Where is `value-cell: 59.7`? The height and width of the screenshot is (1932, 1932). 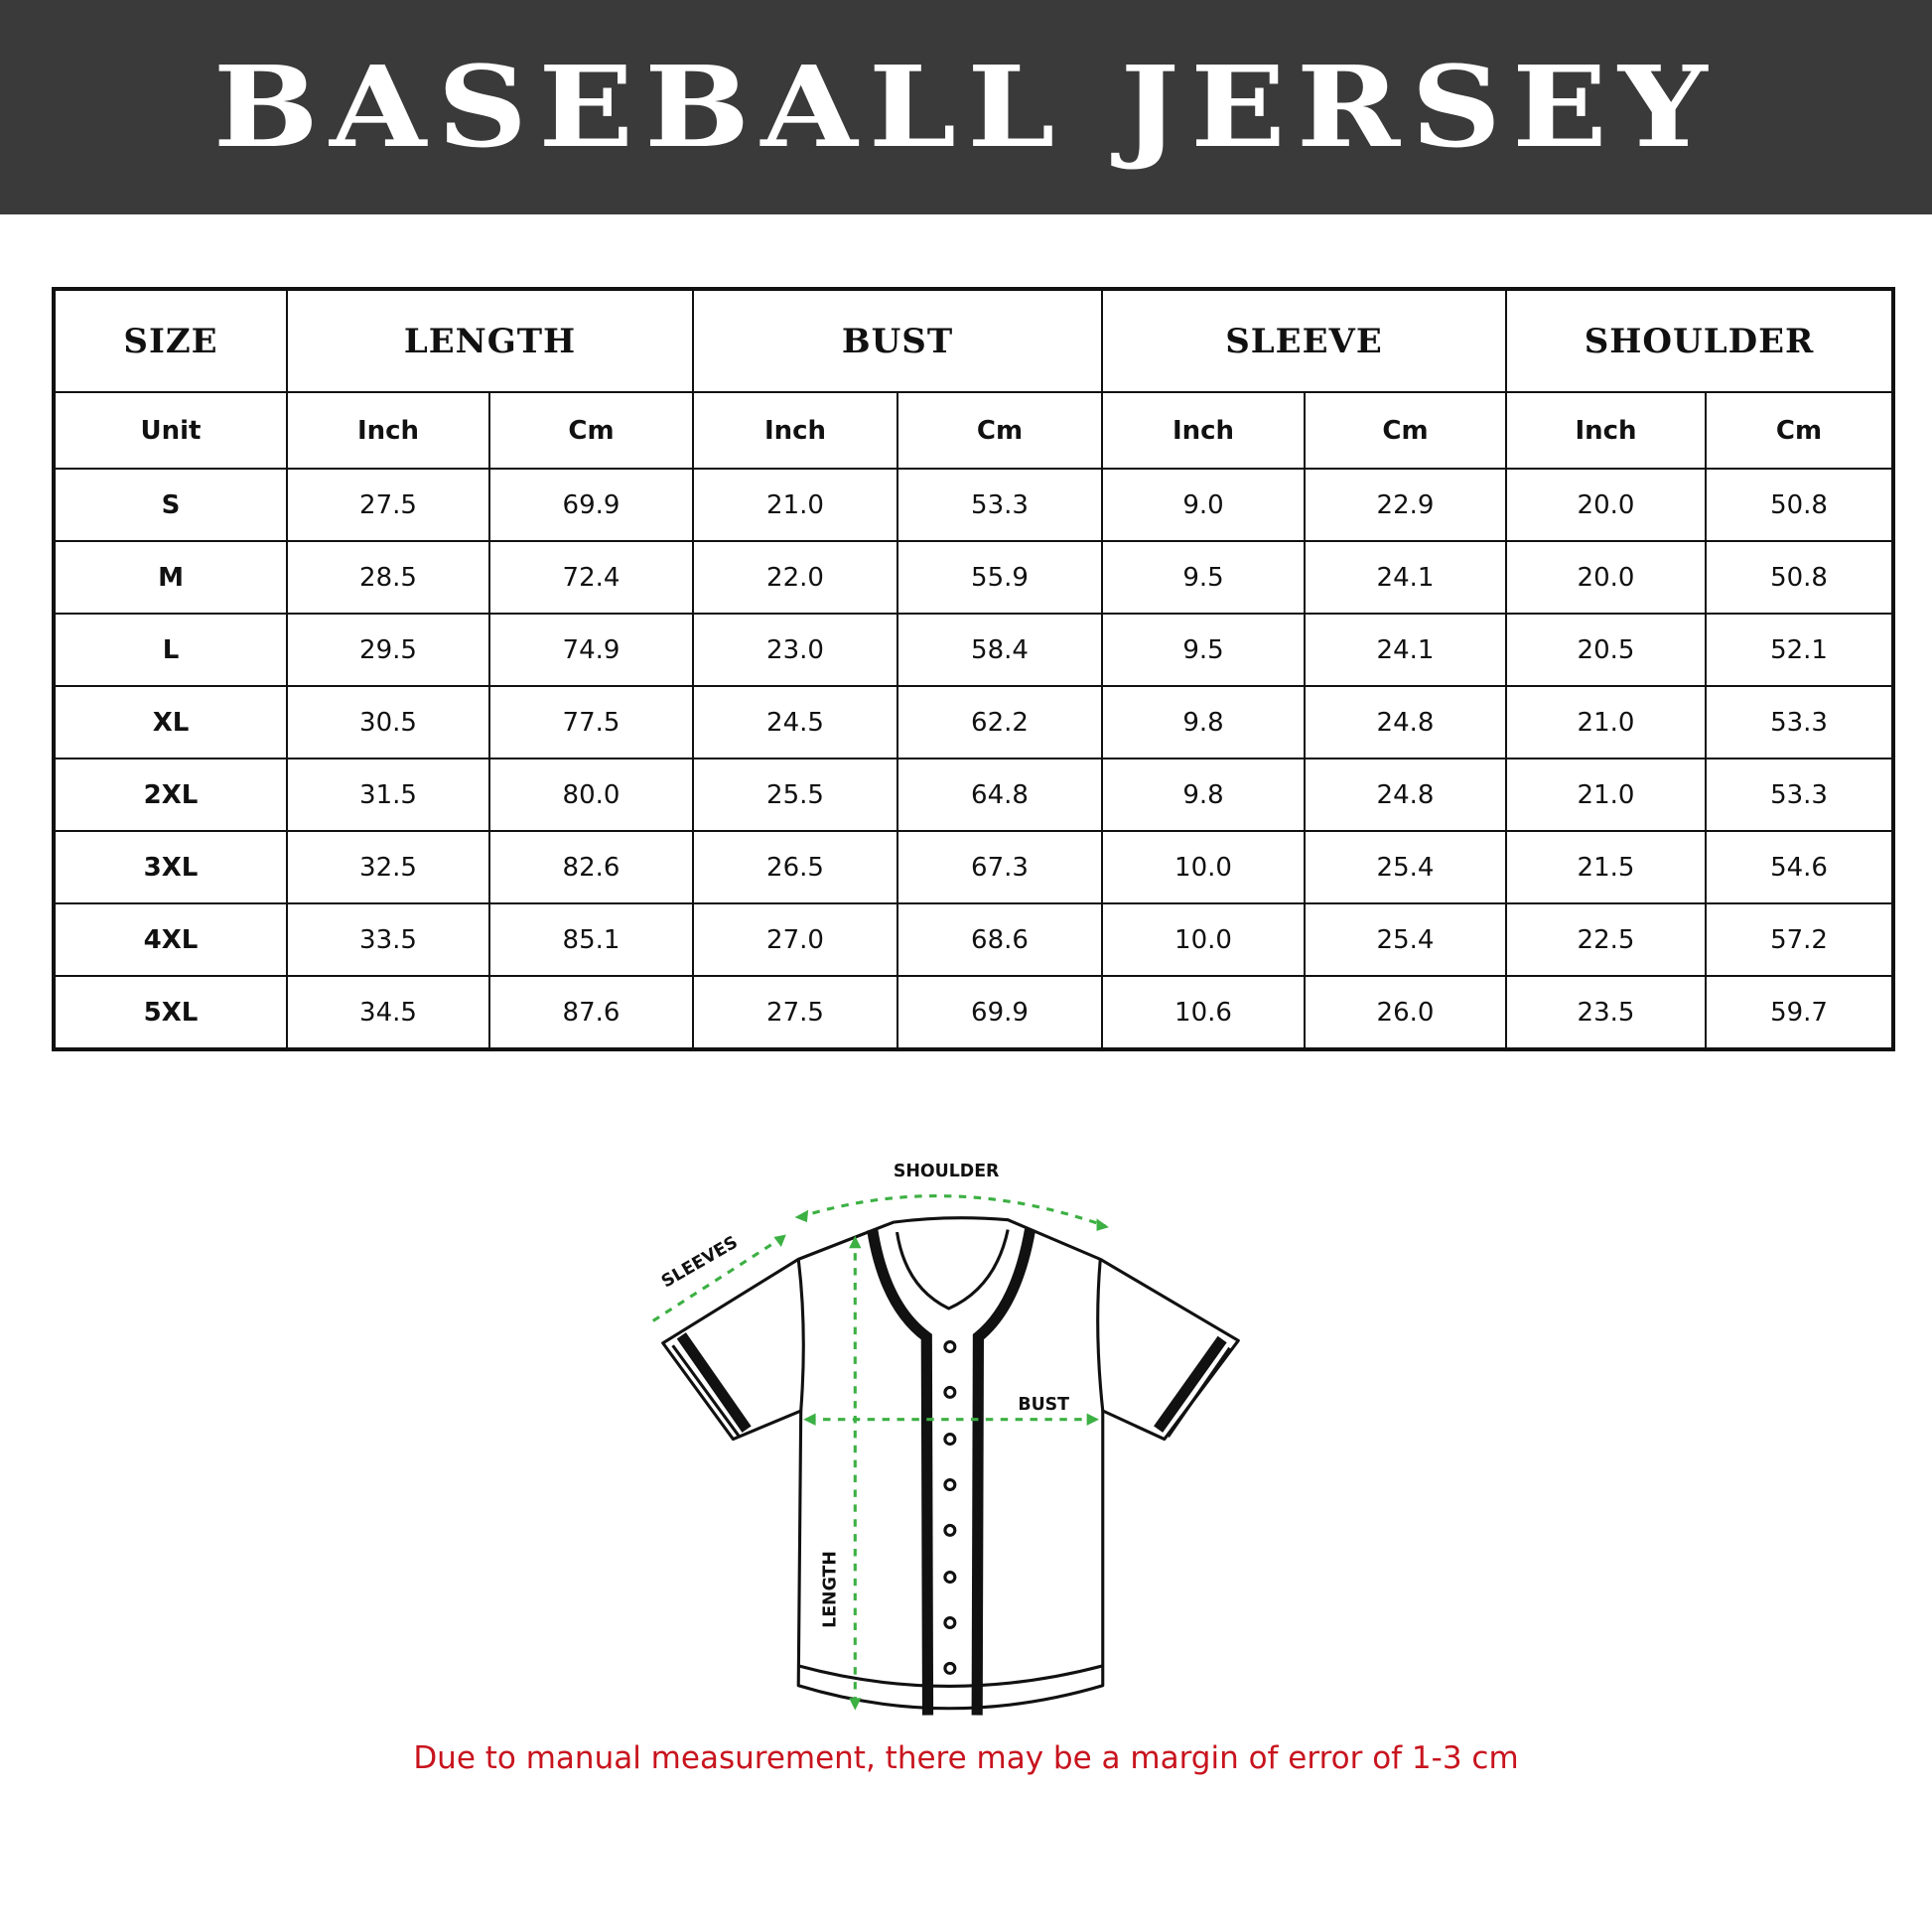
value-cell: 59.7 is located at coordinates (1799, 1012).